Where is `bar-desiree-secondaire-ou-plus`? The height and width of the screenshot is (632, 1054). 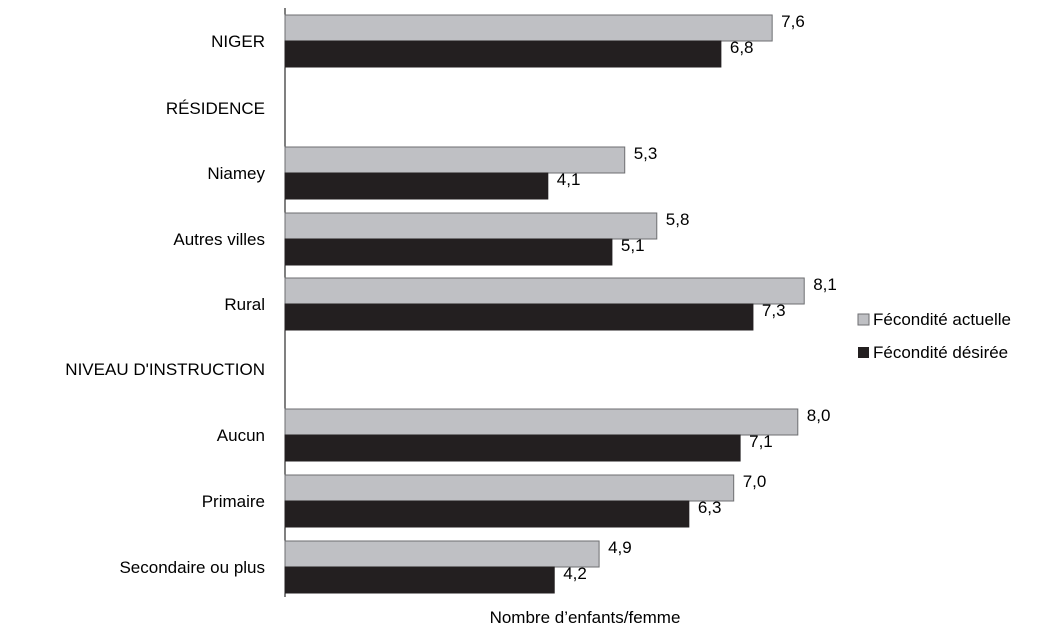 bar-desiree-secondaire-ou-plus is located at coordinates (419, 580).